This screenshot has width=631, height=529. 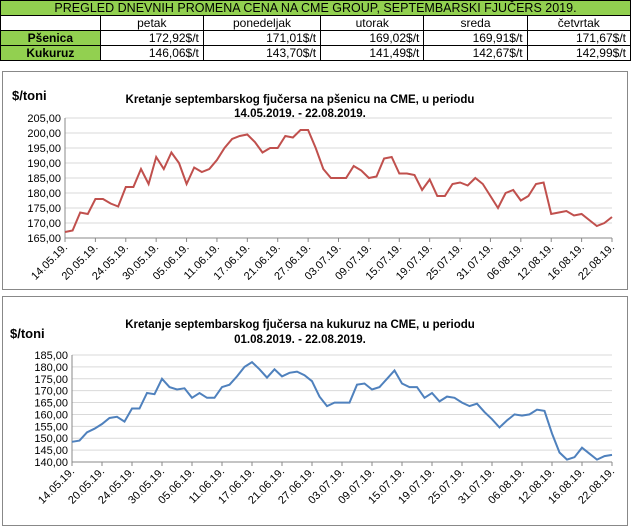 What do you see at coordinates (475, 53) in the screenshot?
I see `cell: 142,67$/t` at bounding box center [475, 53].